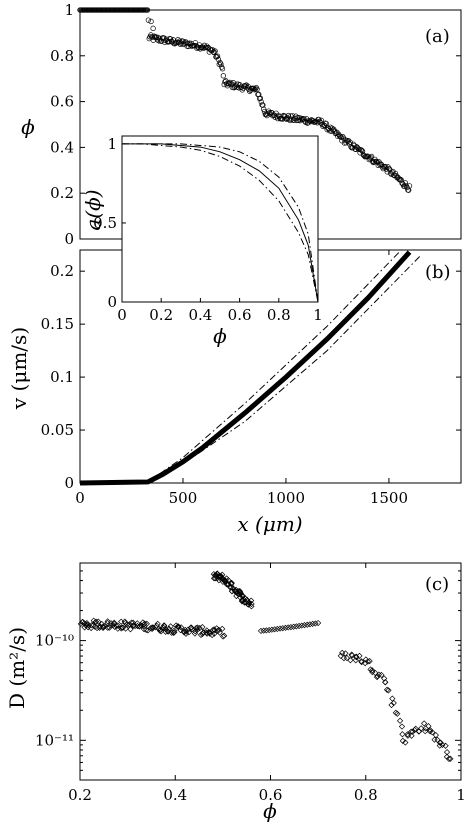  I want to click on inset-ytick-label: 0.5, so click(105, 223).